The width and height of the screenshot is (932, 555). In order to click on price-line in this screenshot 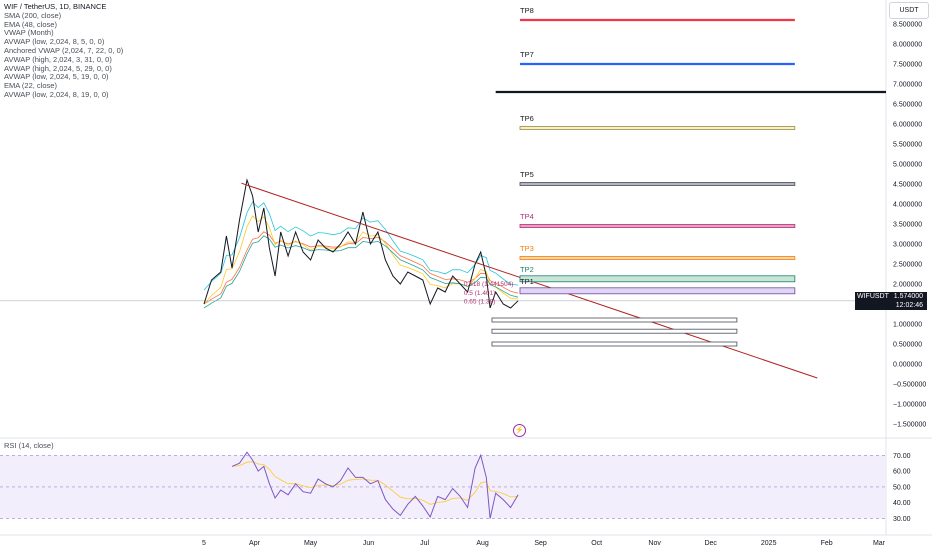, I will do `click(361, 243)`.